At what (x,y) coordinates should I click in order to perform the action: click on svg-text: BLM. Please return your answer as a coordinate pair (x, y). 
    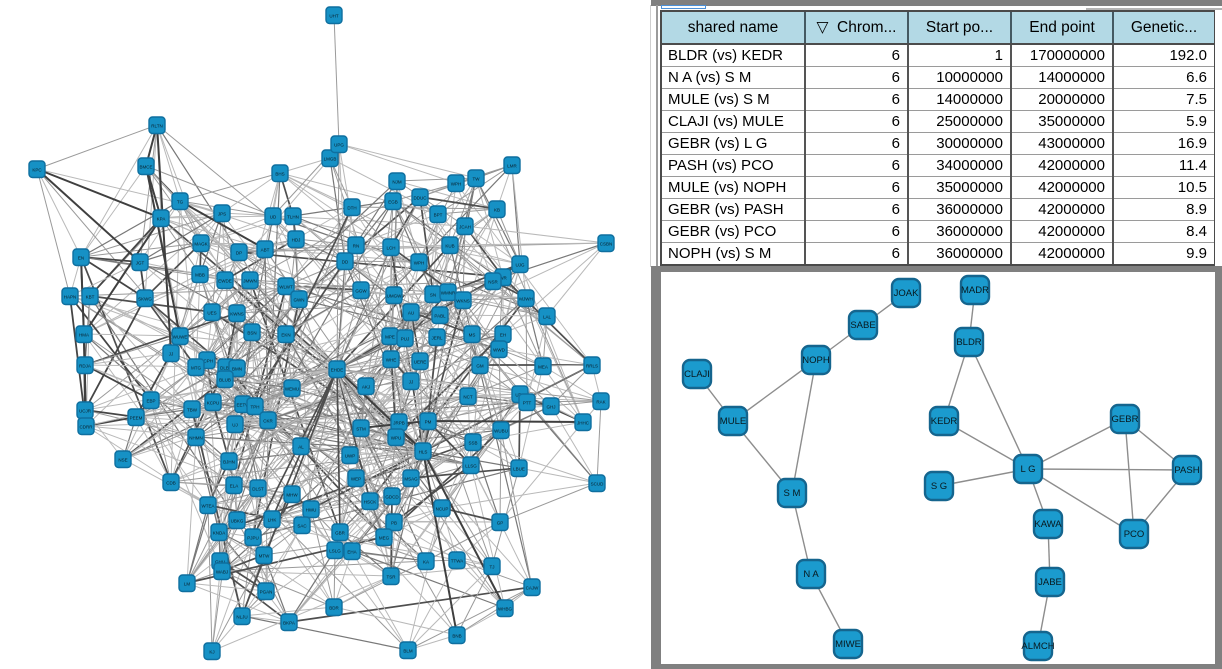
    Looking at the image, I should click on (408, 650).